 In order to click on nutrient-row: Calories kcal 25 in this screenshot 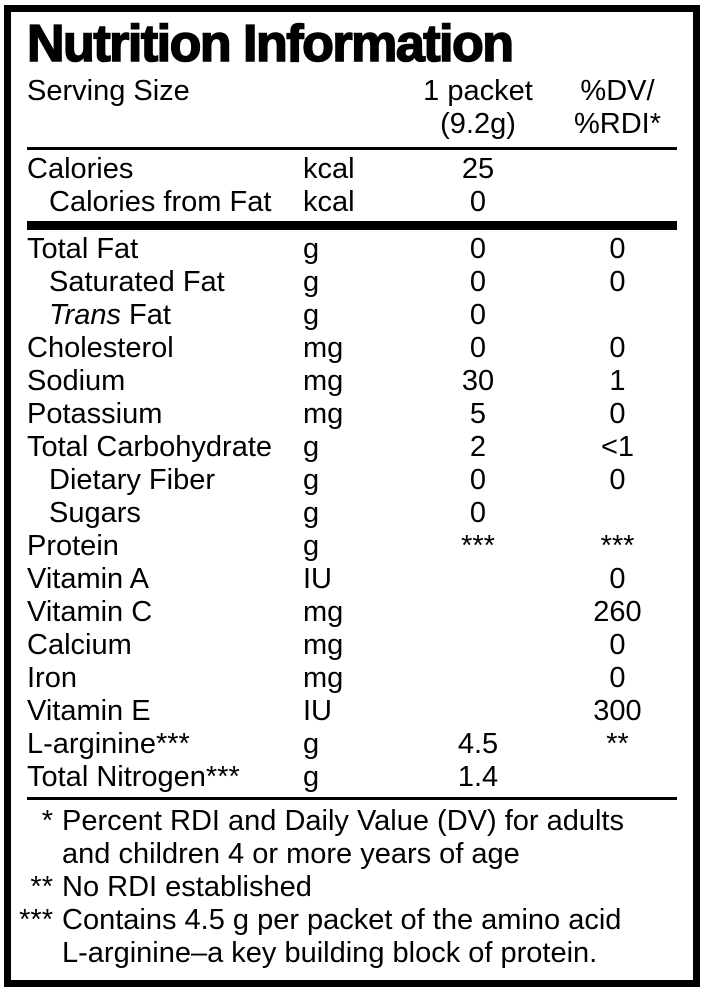, I will do `click(352, 169)`.